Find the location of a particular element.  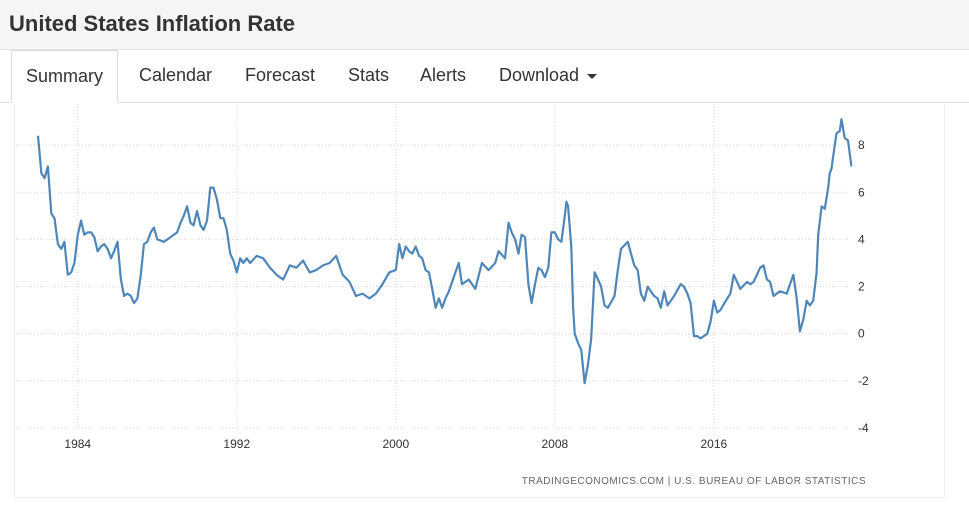

x-tick-label: 1984 is located at coordinates (77, 444).